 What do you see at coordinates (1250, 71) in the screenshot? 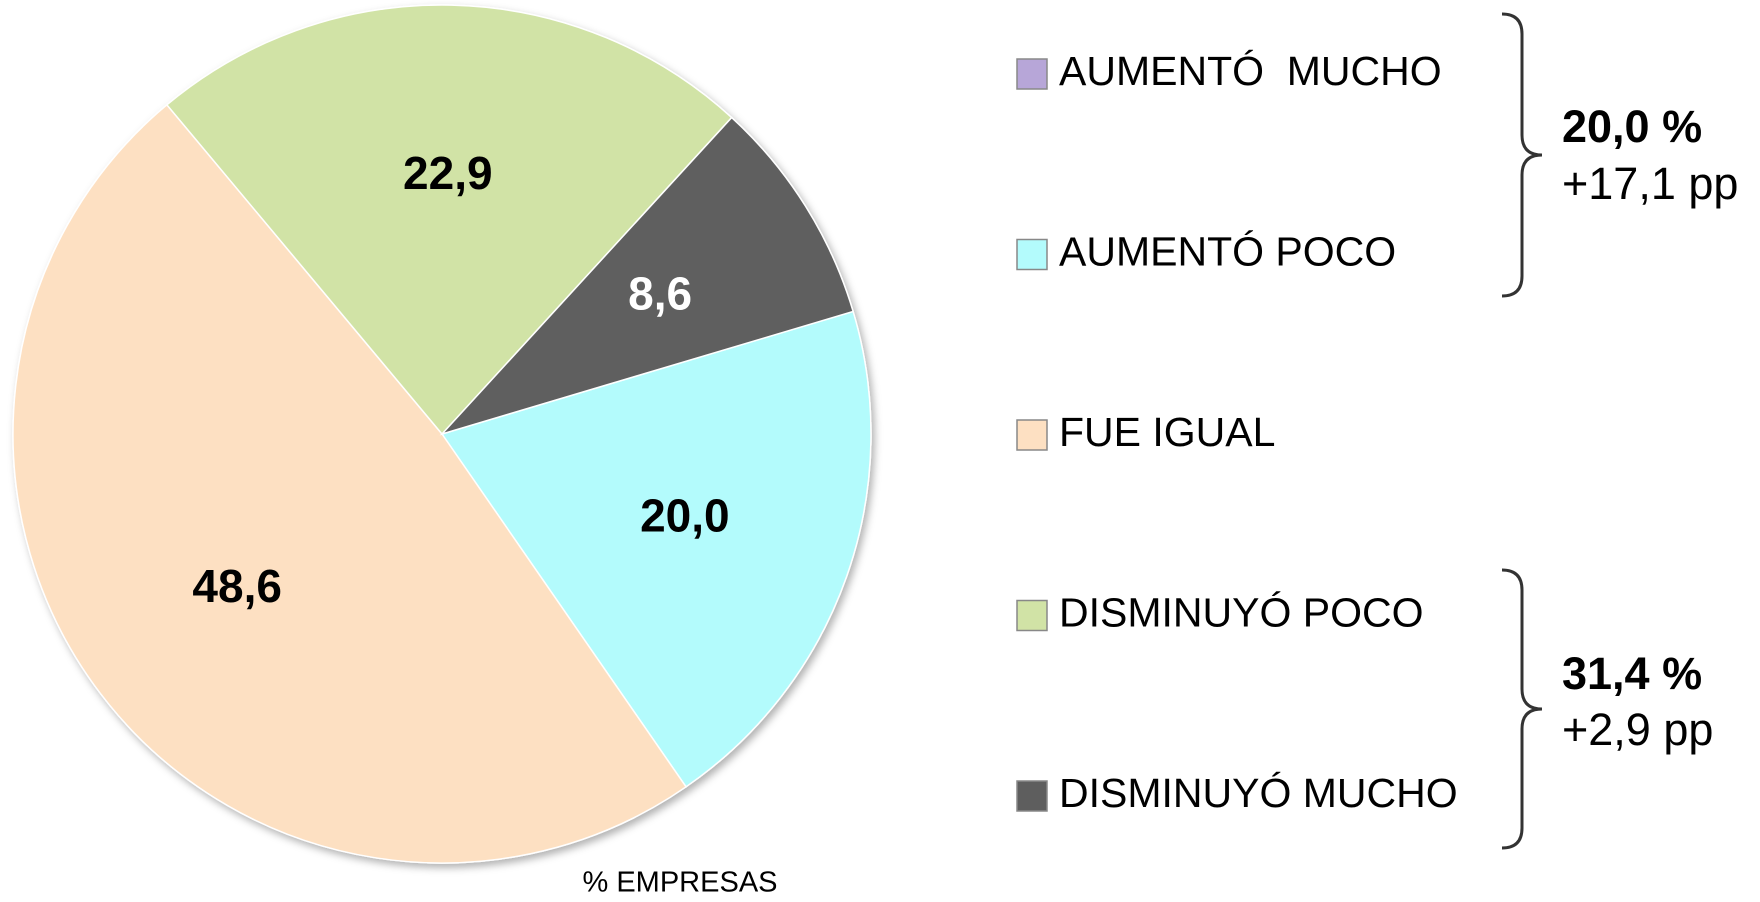
I see `legend-label: AUMENTÓ MUCHO` at bounding box center [1250, 71].